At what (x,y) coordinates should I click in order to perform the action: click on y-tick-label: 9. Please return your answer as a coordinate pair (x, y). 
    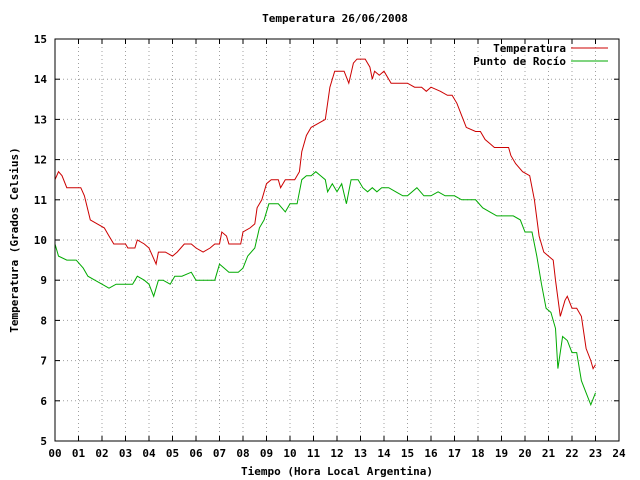
    Looking at the image, I should click on (43, 280).